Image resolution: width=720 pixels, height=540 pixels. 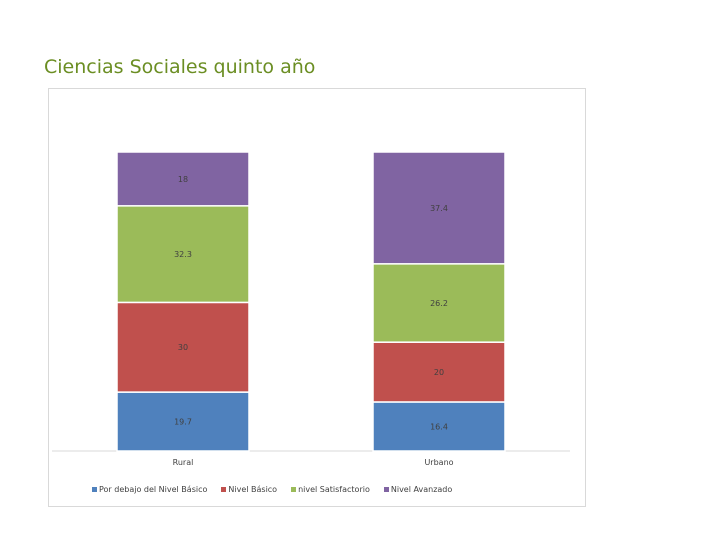 I want to click on data-label-rural-3: 18, so click(x=183, y=179).